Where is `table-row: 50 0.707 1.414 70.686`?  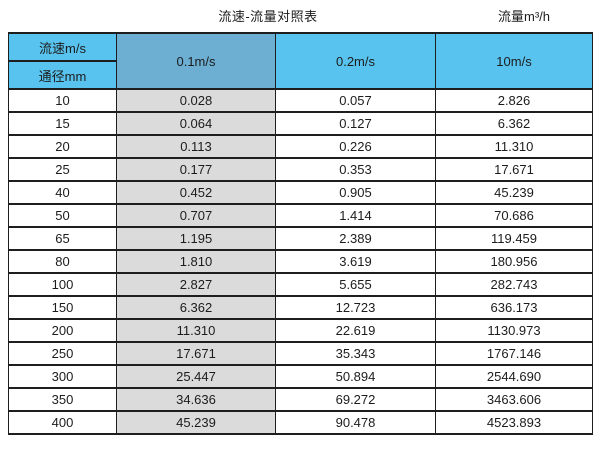
table-row: 50 0.707 1.414 70.686 is located at coordinates (300, 215).